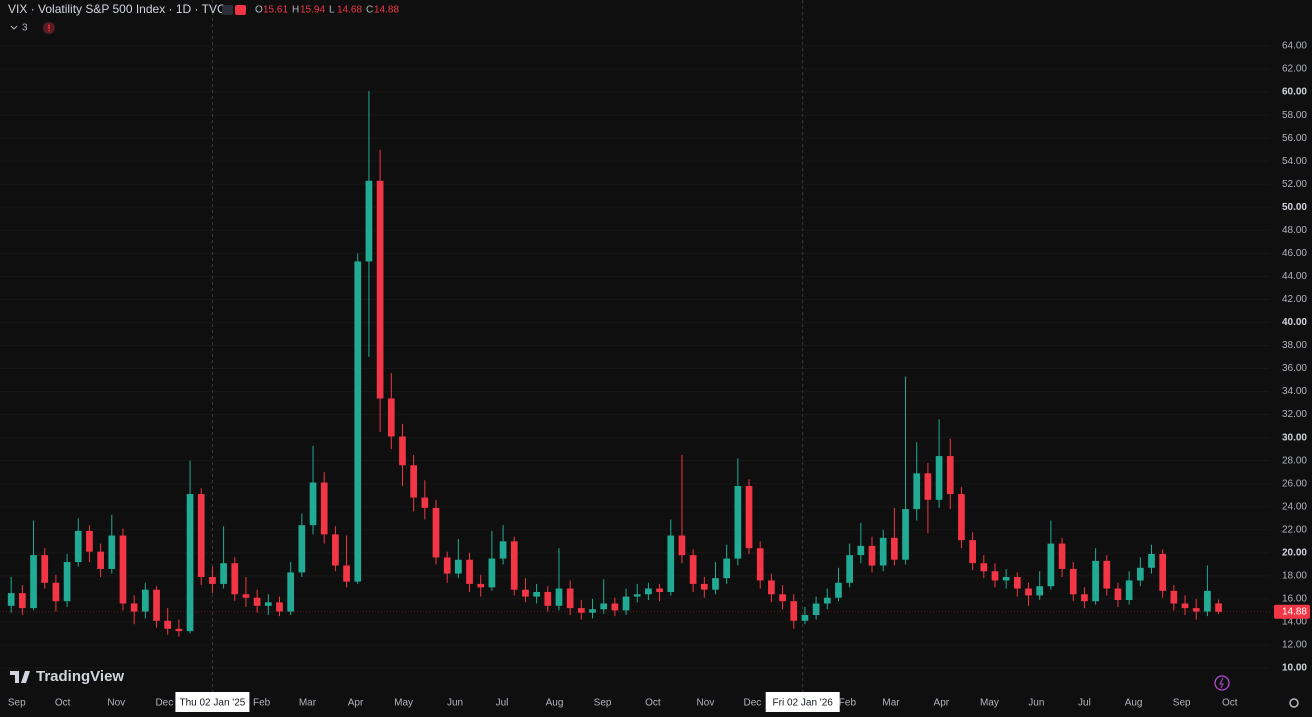 The image size is (1312, 717). Describe the element at coordinates (1294, 46) in the screenshot. I see `y-tick-label: 64.00` at that location.